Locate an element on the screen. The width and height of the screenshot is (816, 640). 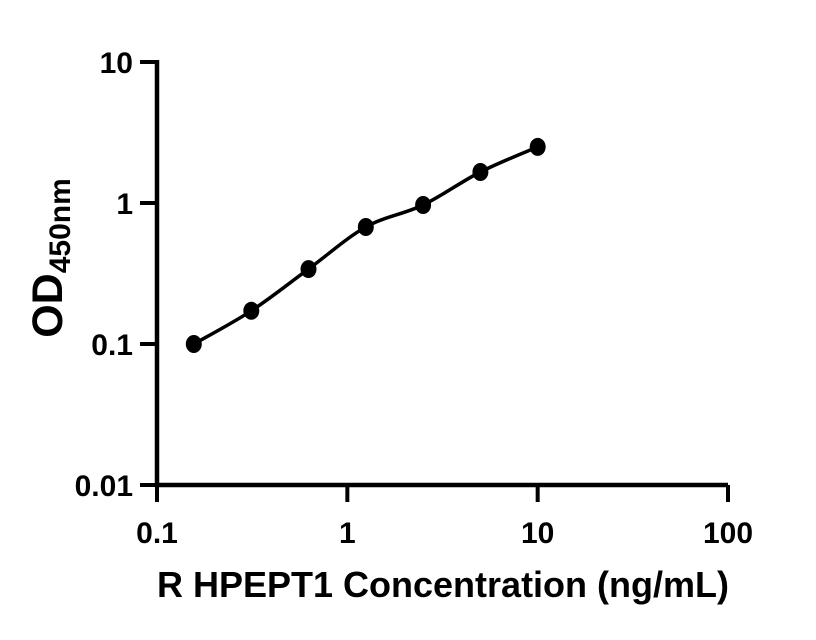
y-tick-label: 1 is located at coordinates (124, 204).